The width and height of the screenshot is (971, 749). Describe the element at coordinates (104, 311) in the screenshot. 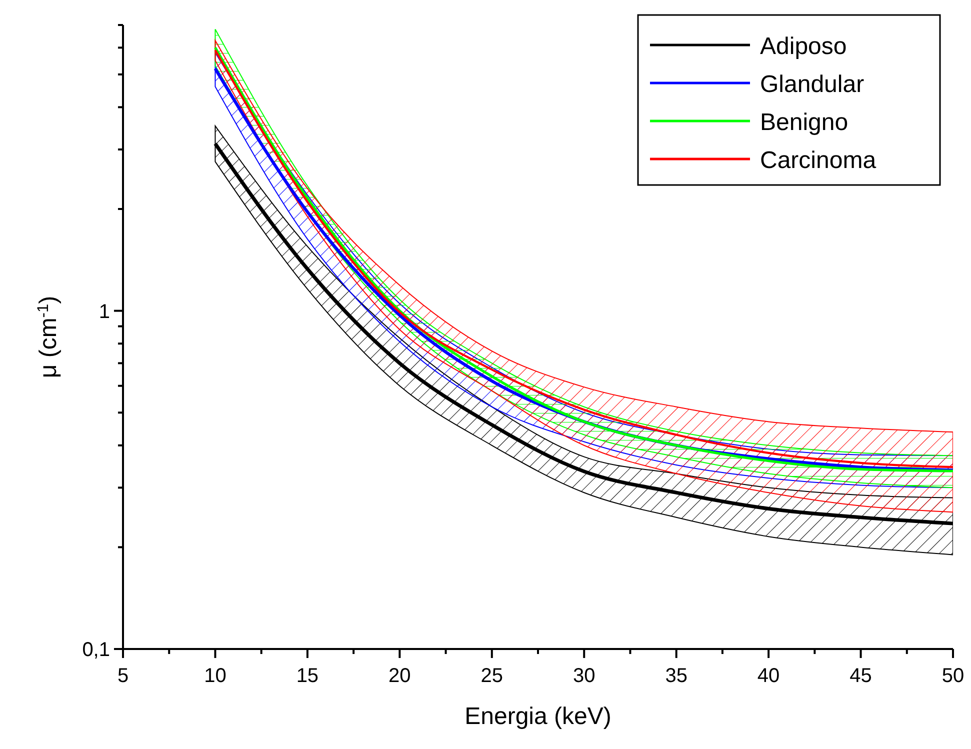

I see `y-tick-label: 1` at that location.